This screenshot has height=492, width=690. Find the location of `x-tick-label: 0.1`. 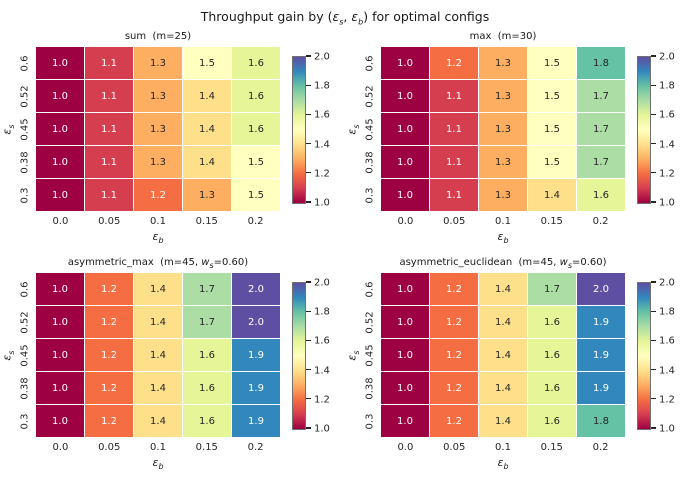

x-tick-label: 0.1 is located at coordinates (503, 447).